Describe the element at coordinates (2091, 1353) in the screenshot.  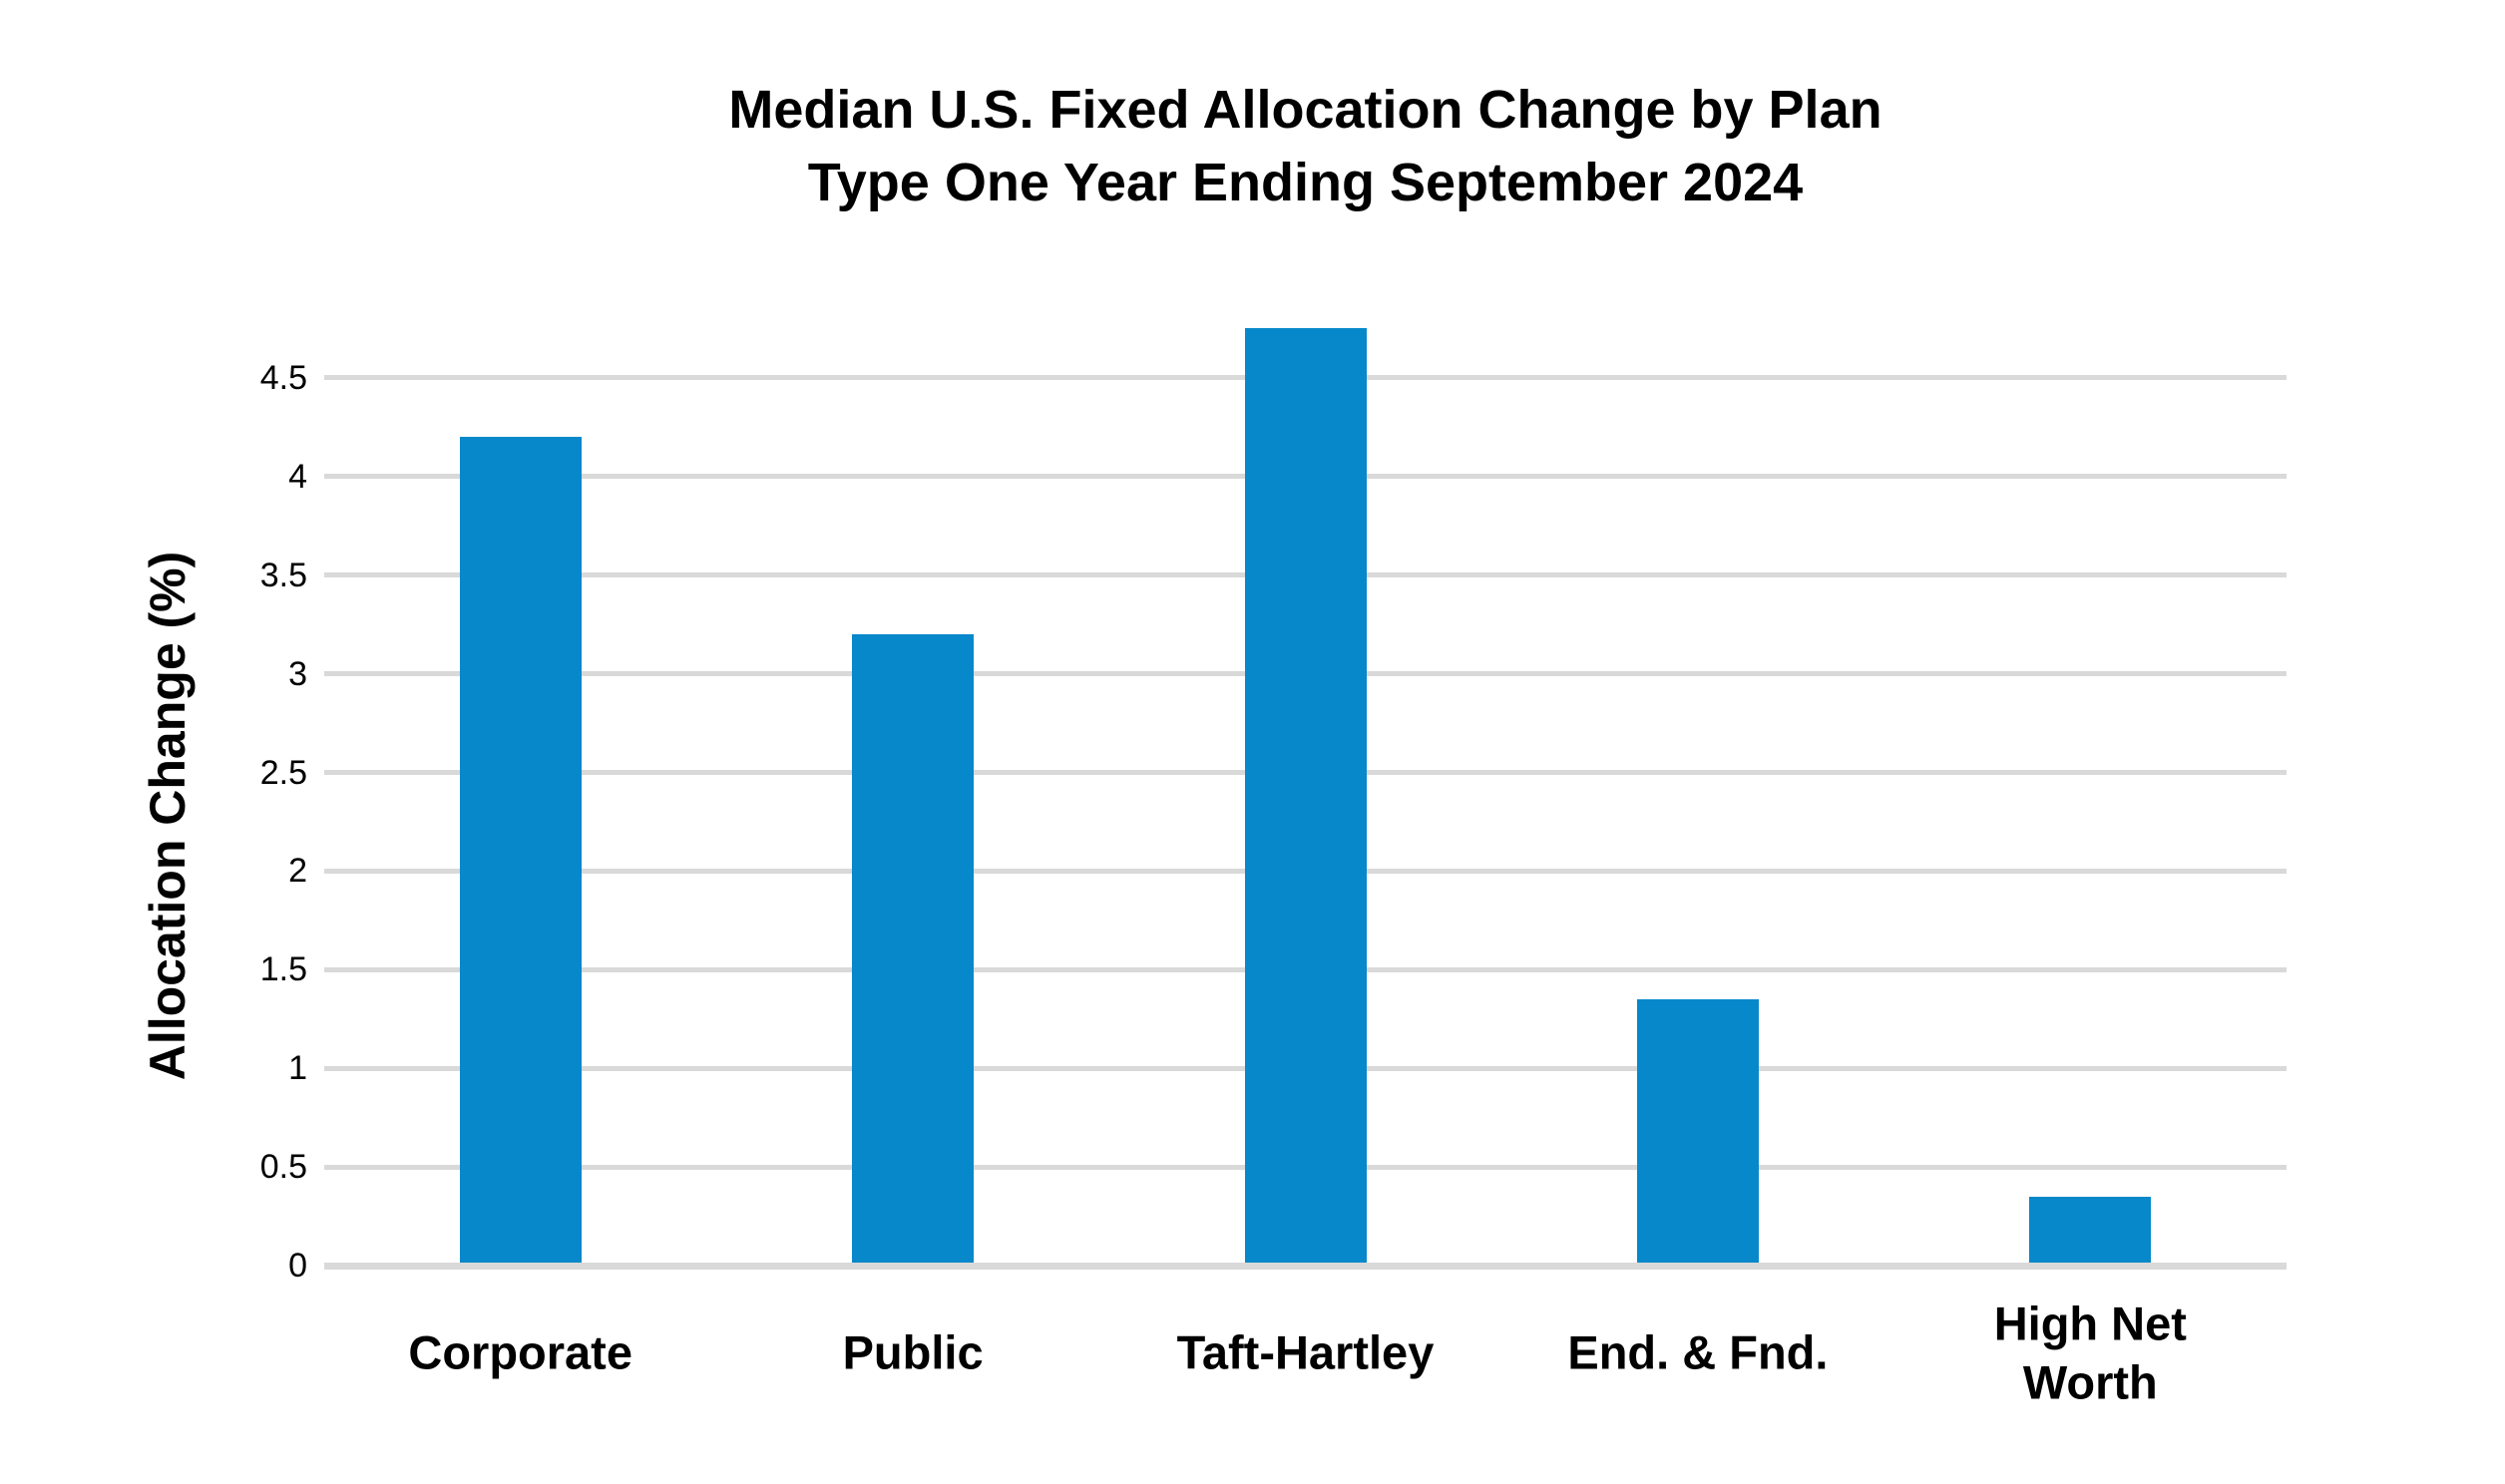
I see `x-category-label-high-net-worth: High Net Worth` at that location.